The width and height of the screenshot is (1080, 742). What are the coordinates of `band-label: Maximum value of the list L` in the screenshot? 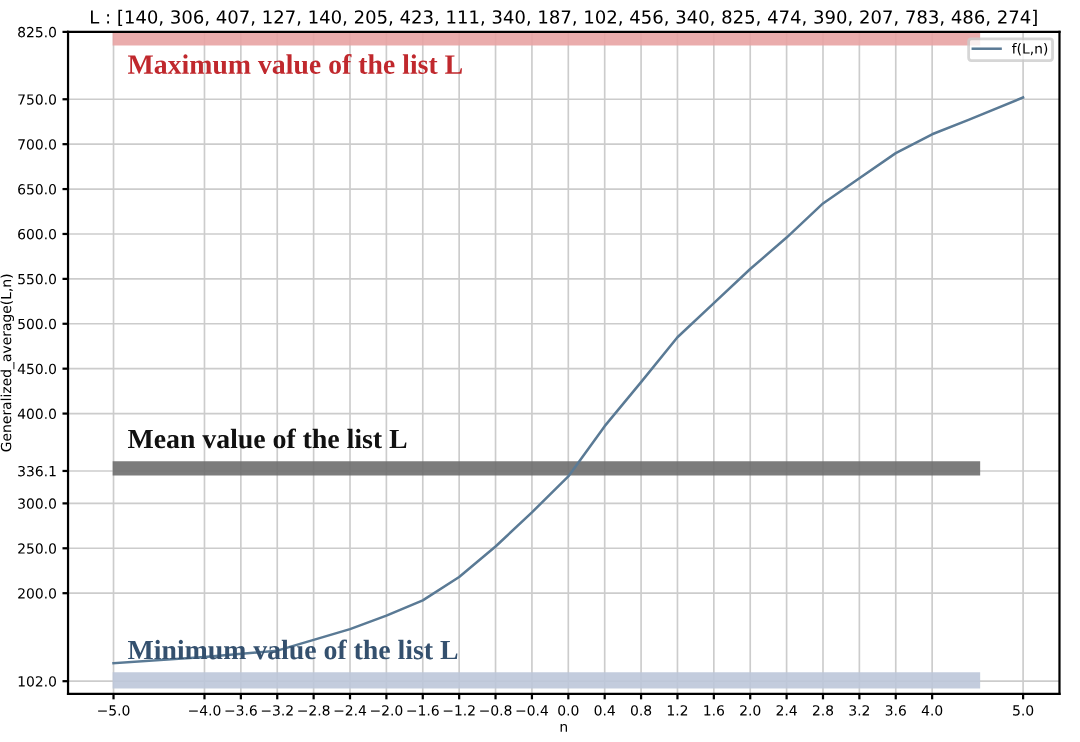 It's located at (295, 64).